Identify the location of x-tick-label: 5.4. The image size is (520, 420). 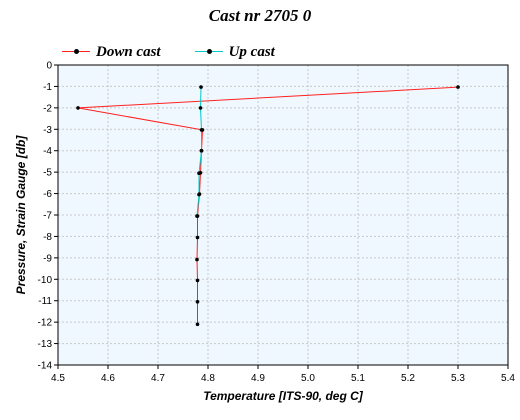
(508, 378).